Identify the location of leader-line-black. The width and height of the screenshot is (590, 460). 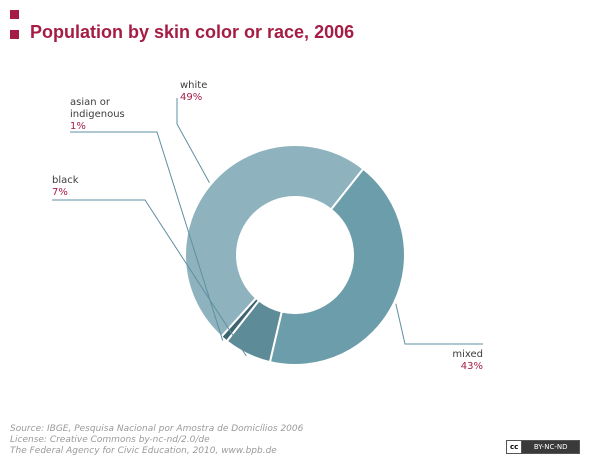
(149, 278).